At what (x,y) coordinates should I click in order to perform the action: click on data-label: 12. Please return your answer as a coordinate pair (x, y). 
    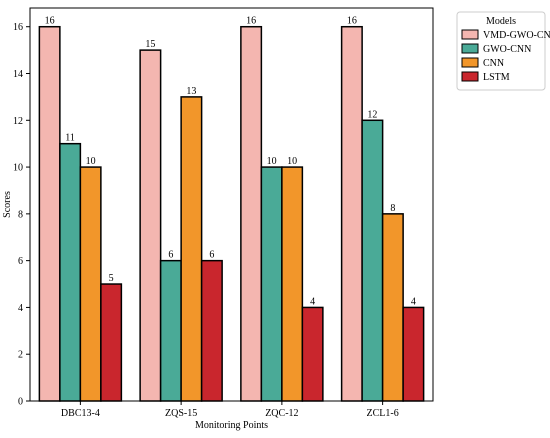
    Looking at the image, I should click on (372, 114).